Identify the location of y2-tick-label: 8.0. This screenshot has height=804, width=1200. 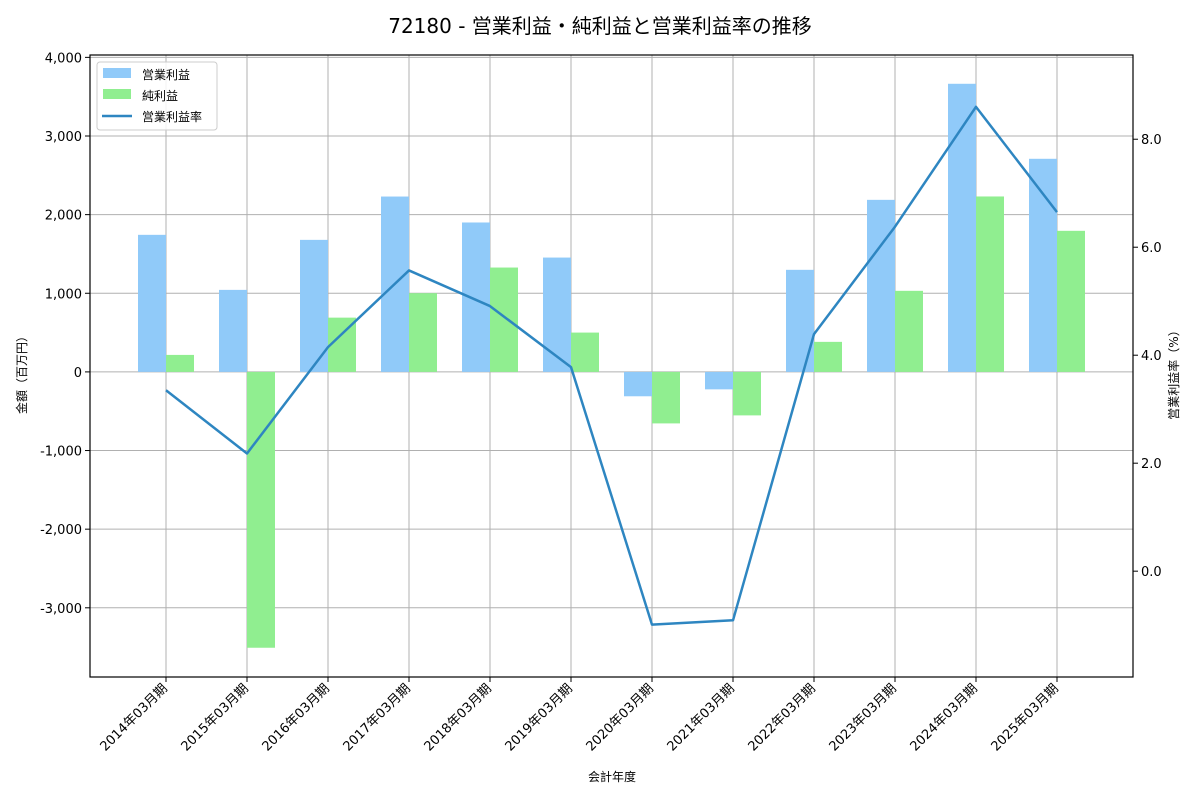
(1151, 140).